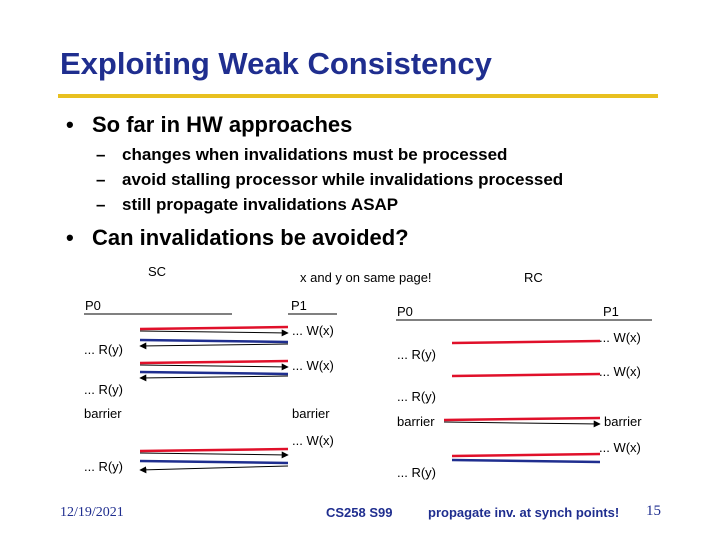  What do you see at coordinates (313, 330) in the screenshot?
I see `sc-p1-write-x-1: ... W(x)` at bounding box center [313, 330].